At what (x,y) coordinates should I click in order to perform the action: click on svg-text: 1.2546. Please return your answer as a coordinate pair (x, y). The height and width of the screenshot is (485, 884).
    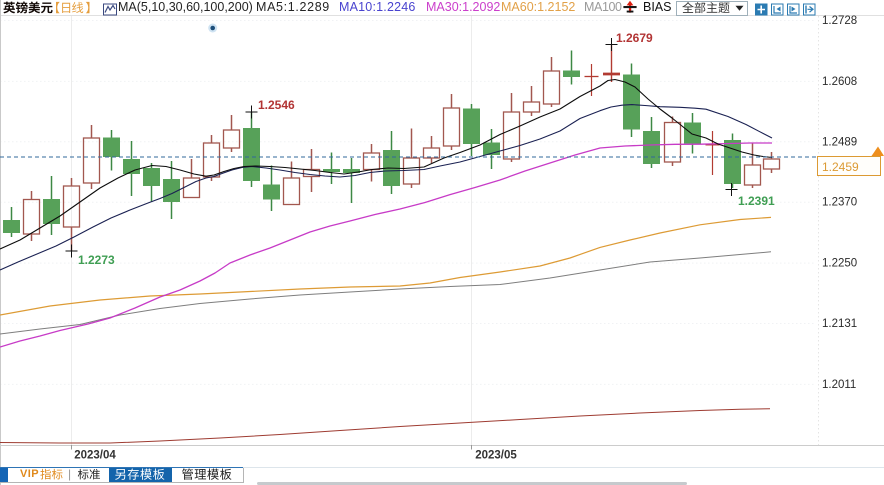
    Looking at the image, I should click on (276, 105).